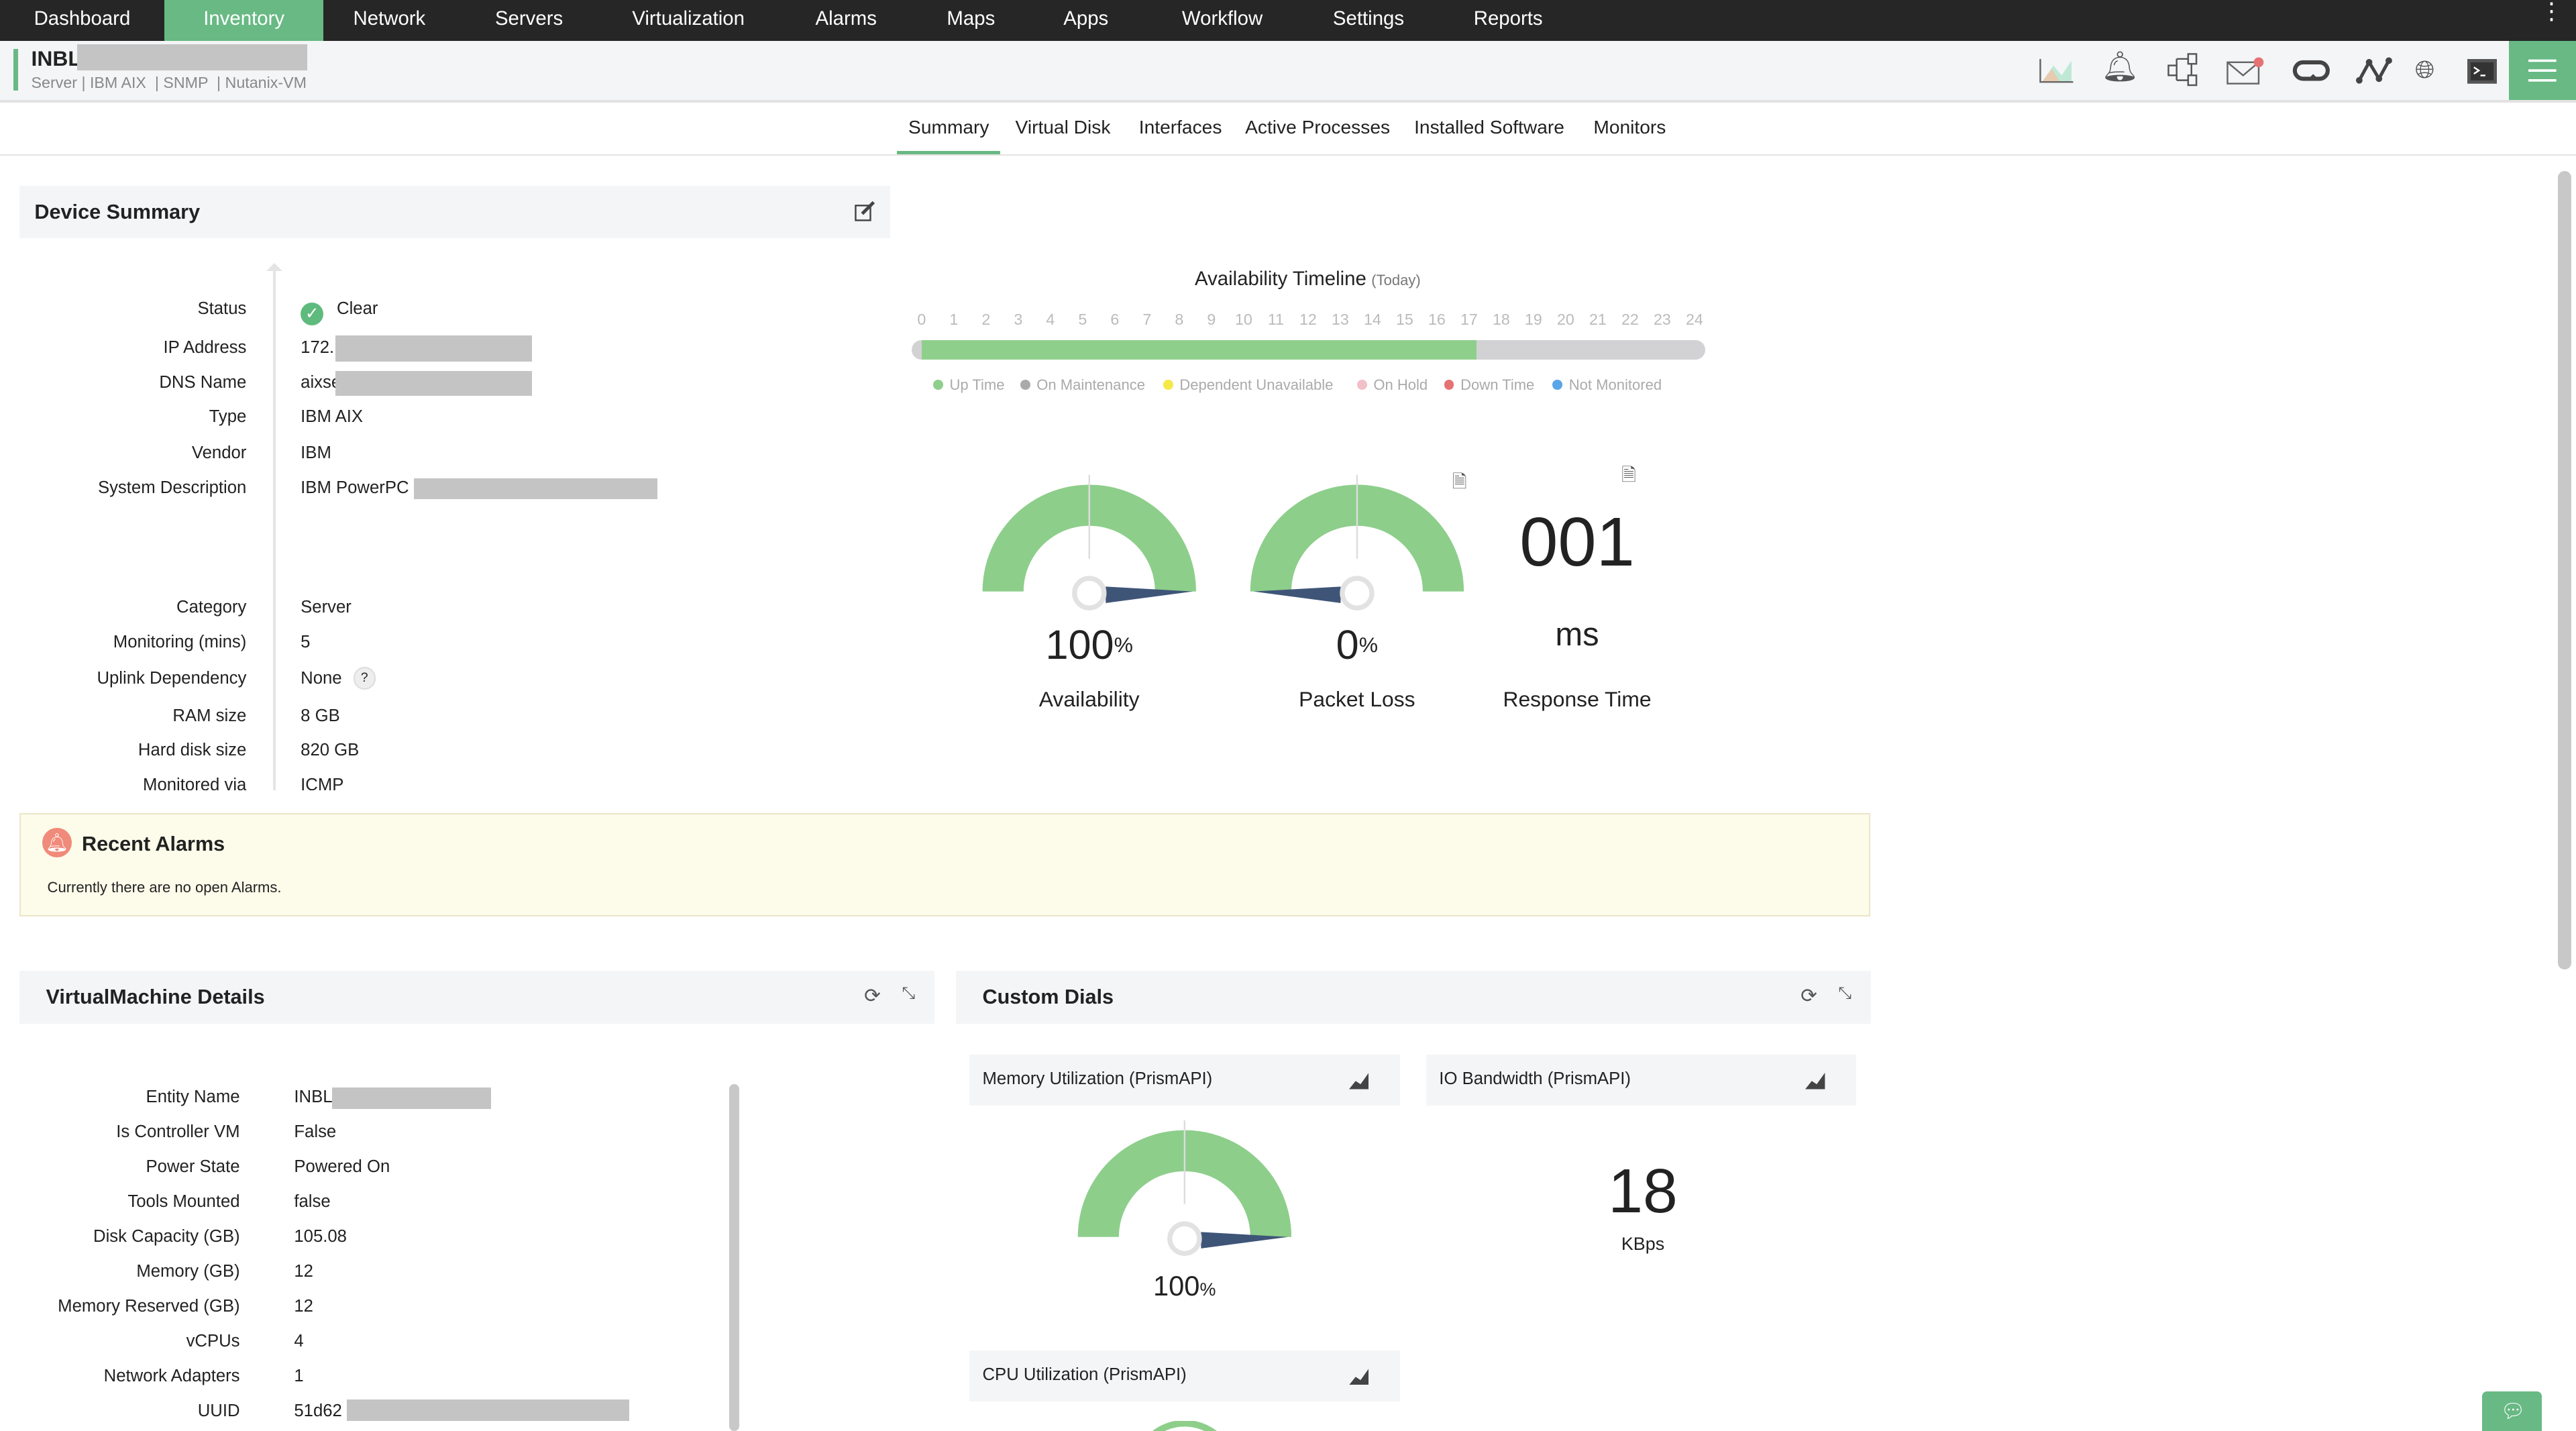 The image size is (2576, 1431). What do you see at coordinates (864, 211) in the screenshot?
I see `edit-icon` at bounding box center [864, 211].